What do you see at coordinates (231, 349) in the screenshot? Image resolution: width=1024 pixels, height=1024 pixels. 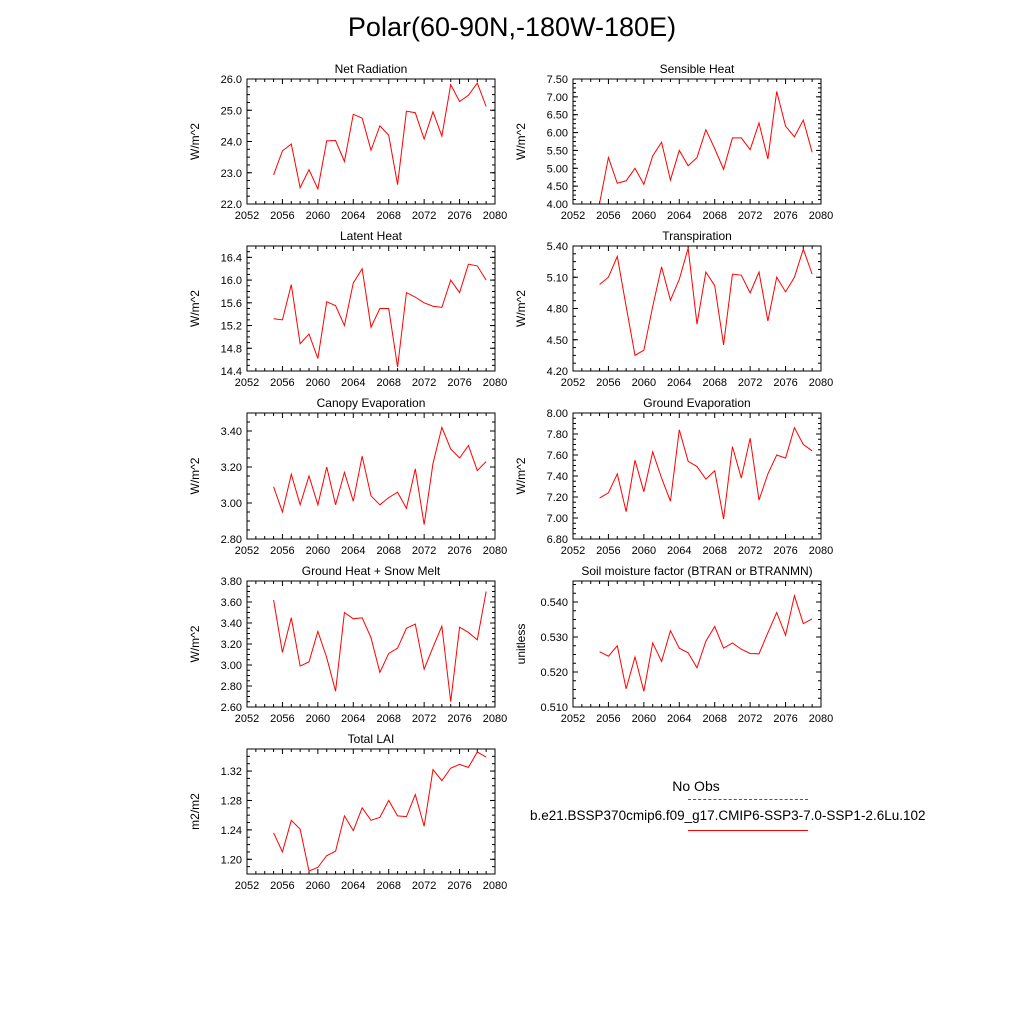 I see `y-tick-label: 14.8` at bounding box center [231, 349].